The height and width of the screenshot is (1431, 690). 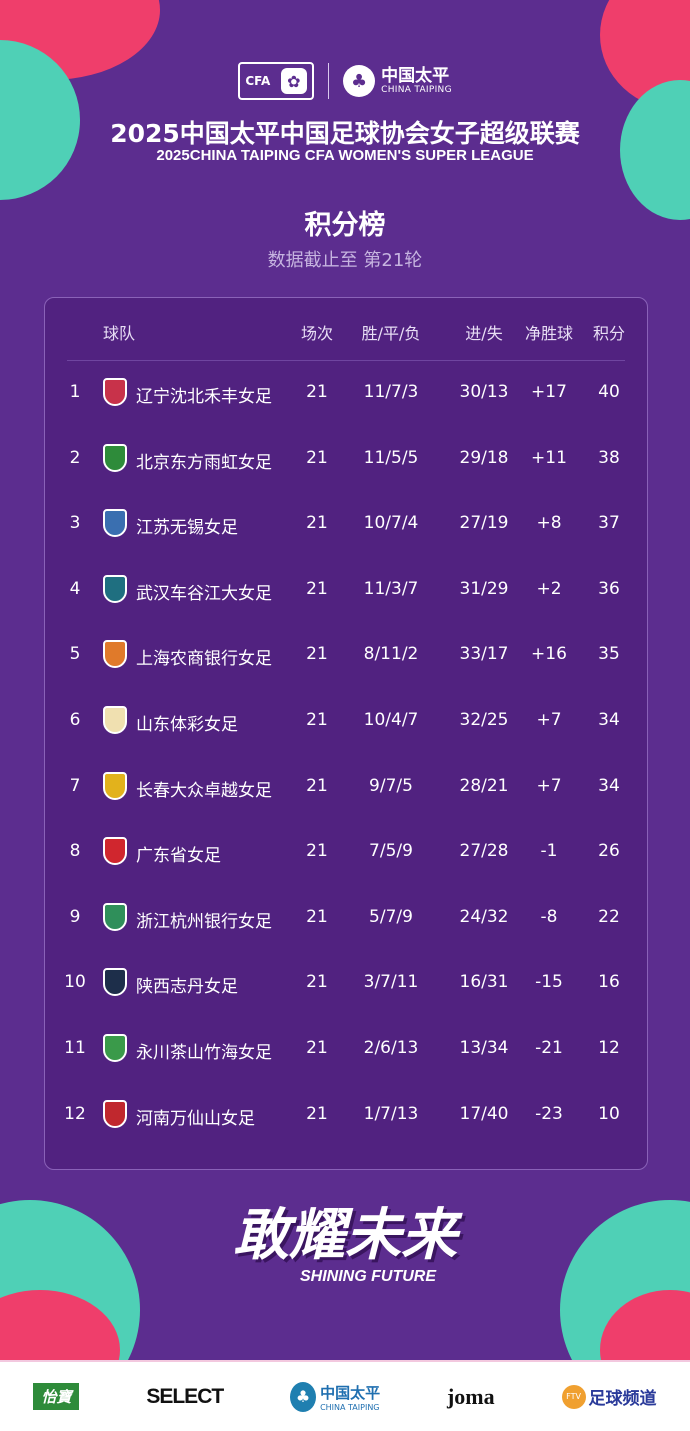 What do you see at coordinates (391, 1048) in the screenshot?
I see `wdl-cell: 2/6/13` at bounding box center [391, 1048].